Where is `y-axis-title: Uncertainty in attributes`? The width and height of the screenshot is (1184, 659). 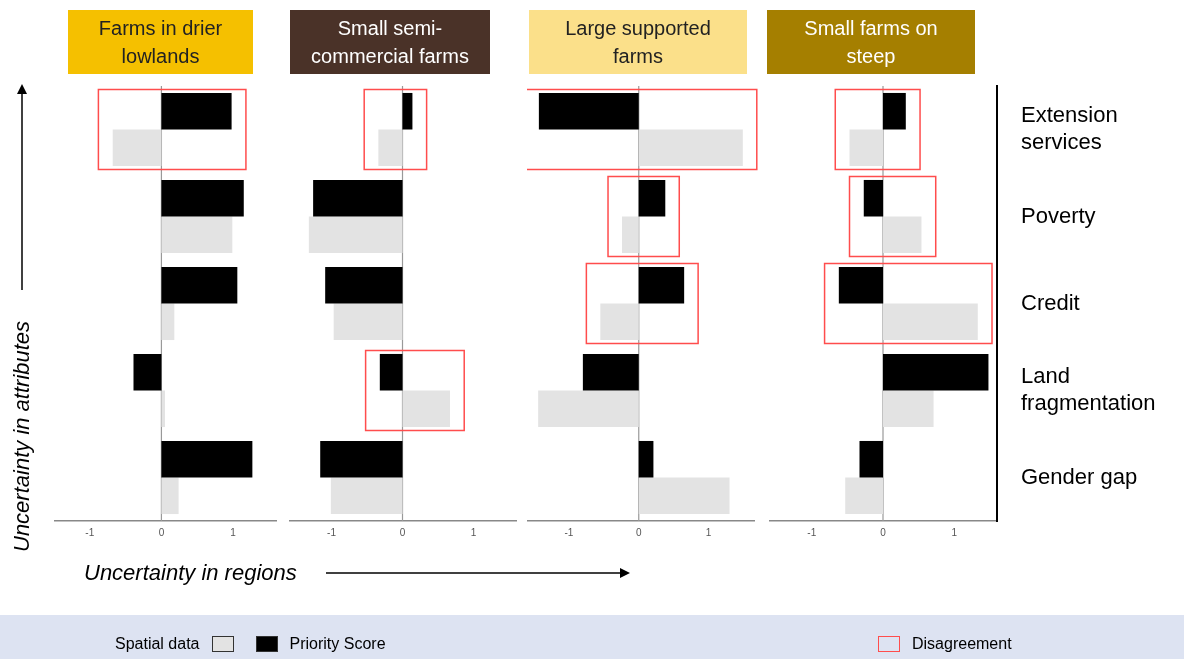 y-axis-title: Uncertainty in attributes is located at coordinates (21, 436).